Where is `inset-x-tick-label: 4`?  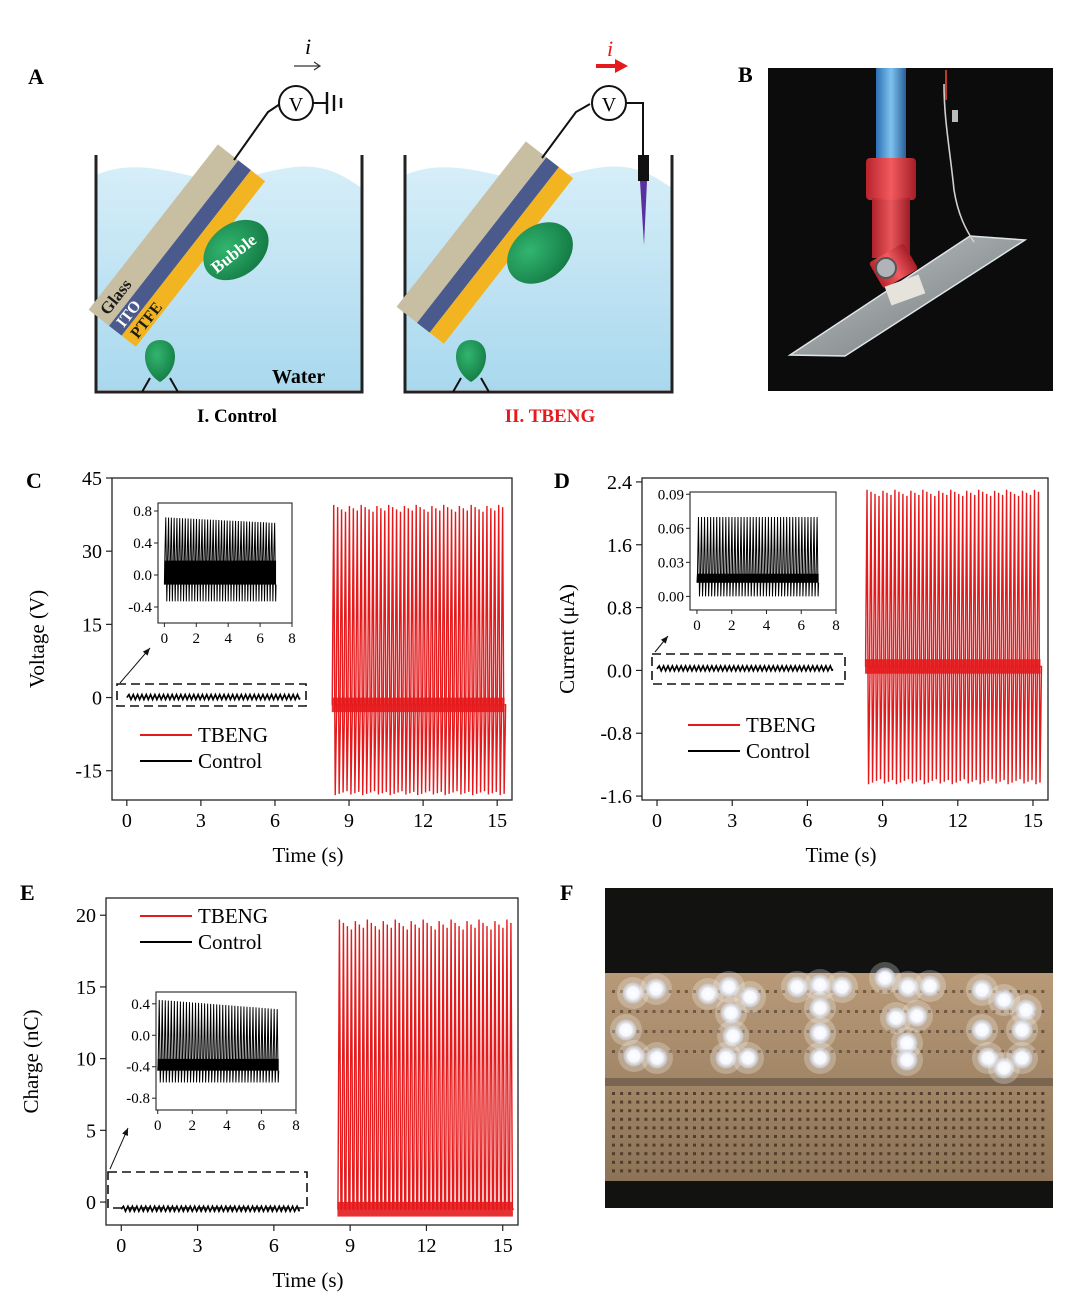
inset-x-tick-label: 4 is located at coordinates (767, 626).